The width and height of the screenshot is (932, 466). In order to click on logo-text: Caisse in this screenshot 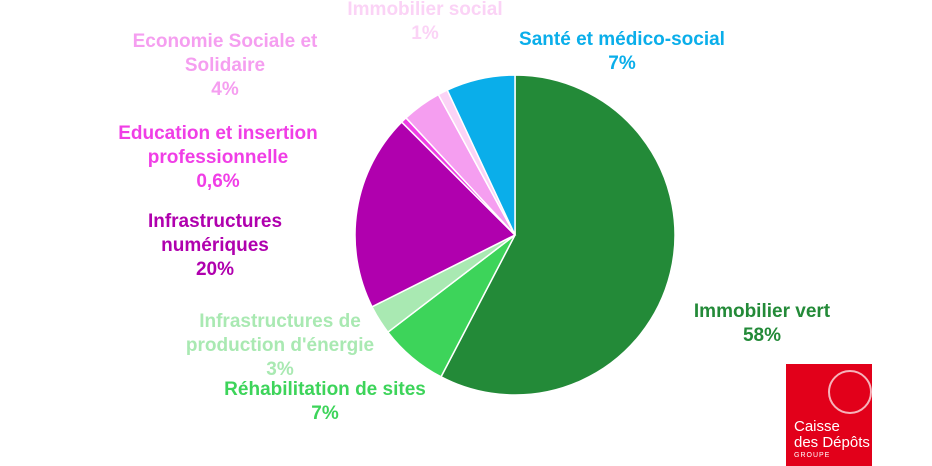, I will do `click(817, 426)`.